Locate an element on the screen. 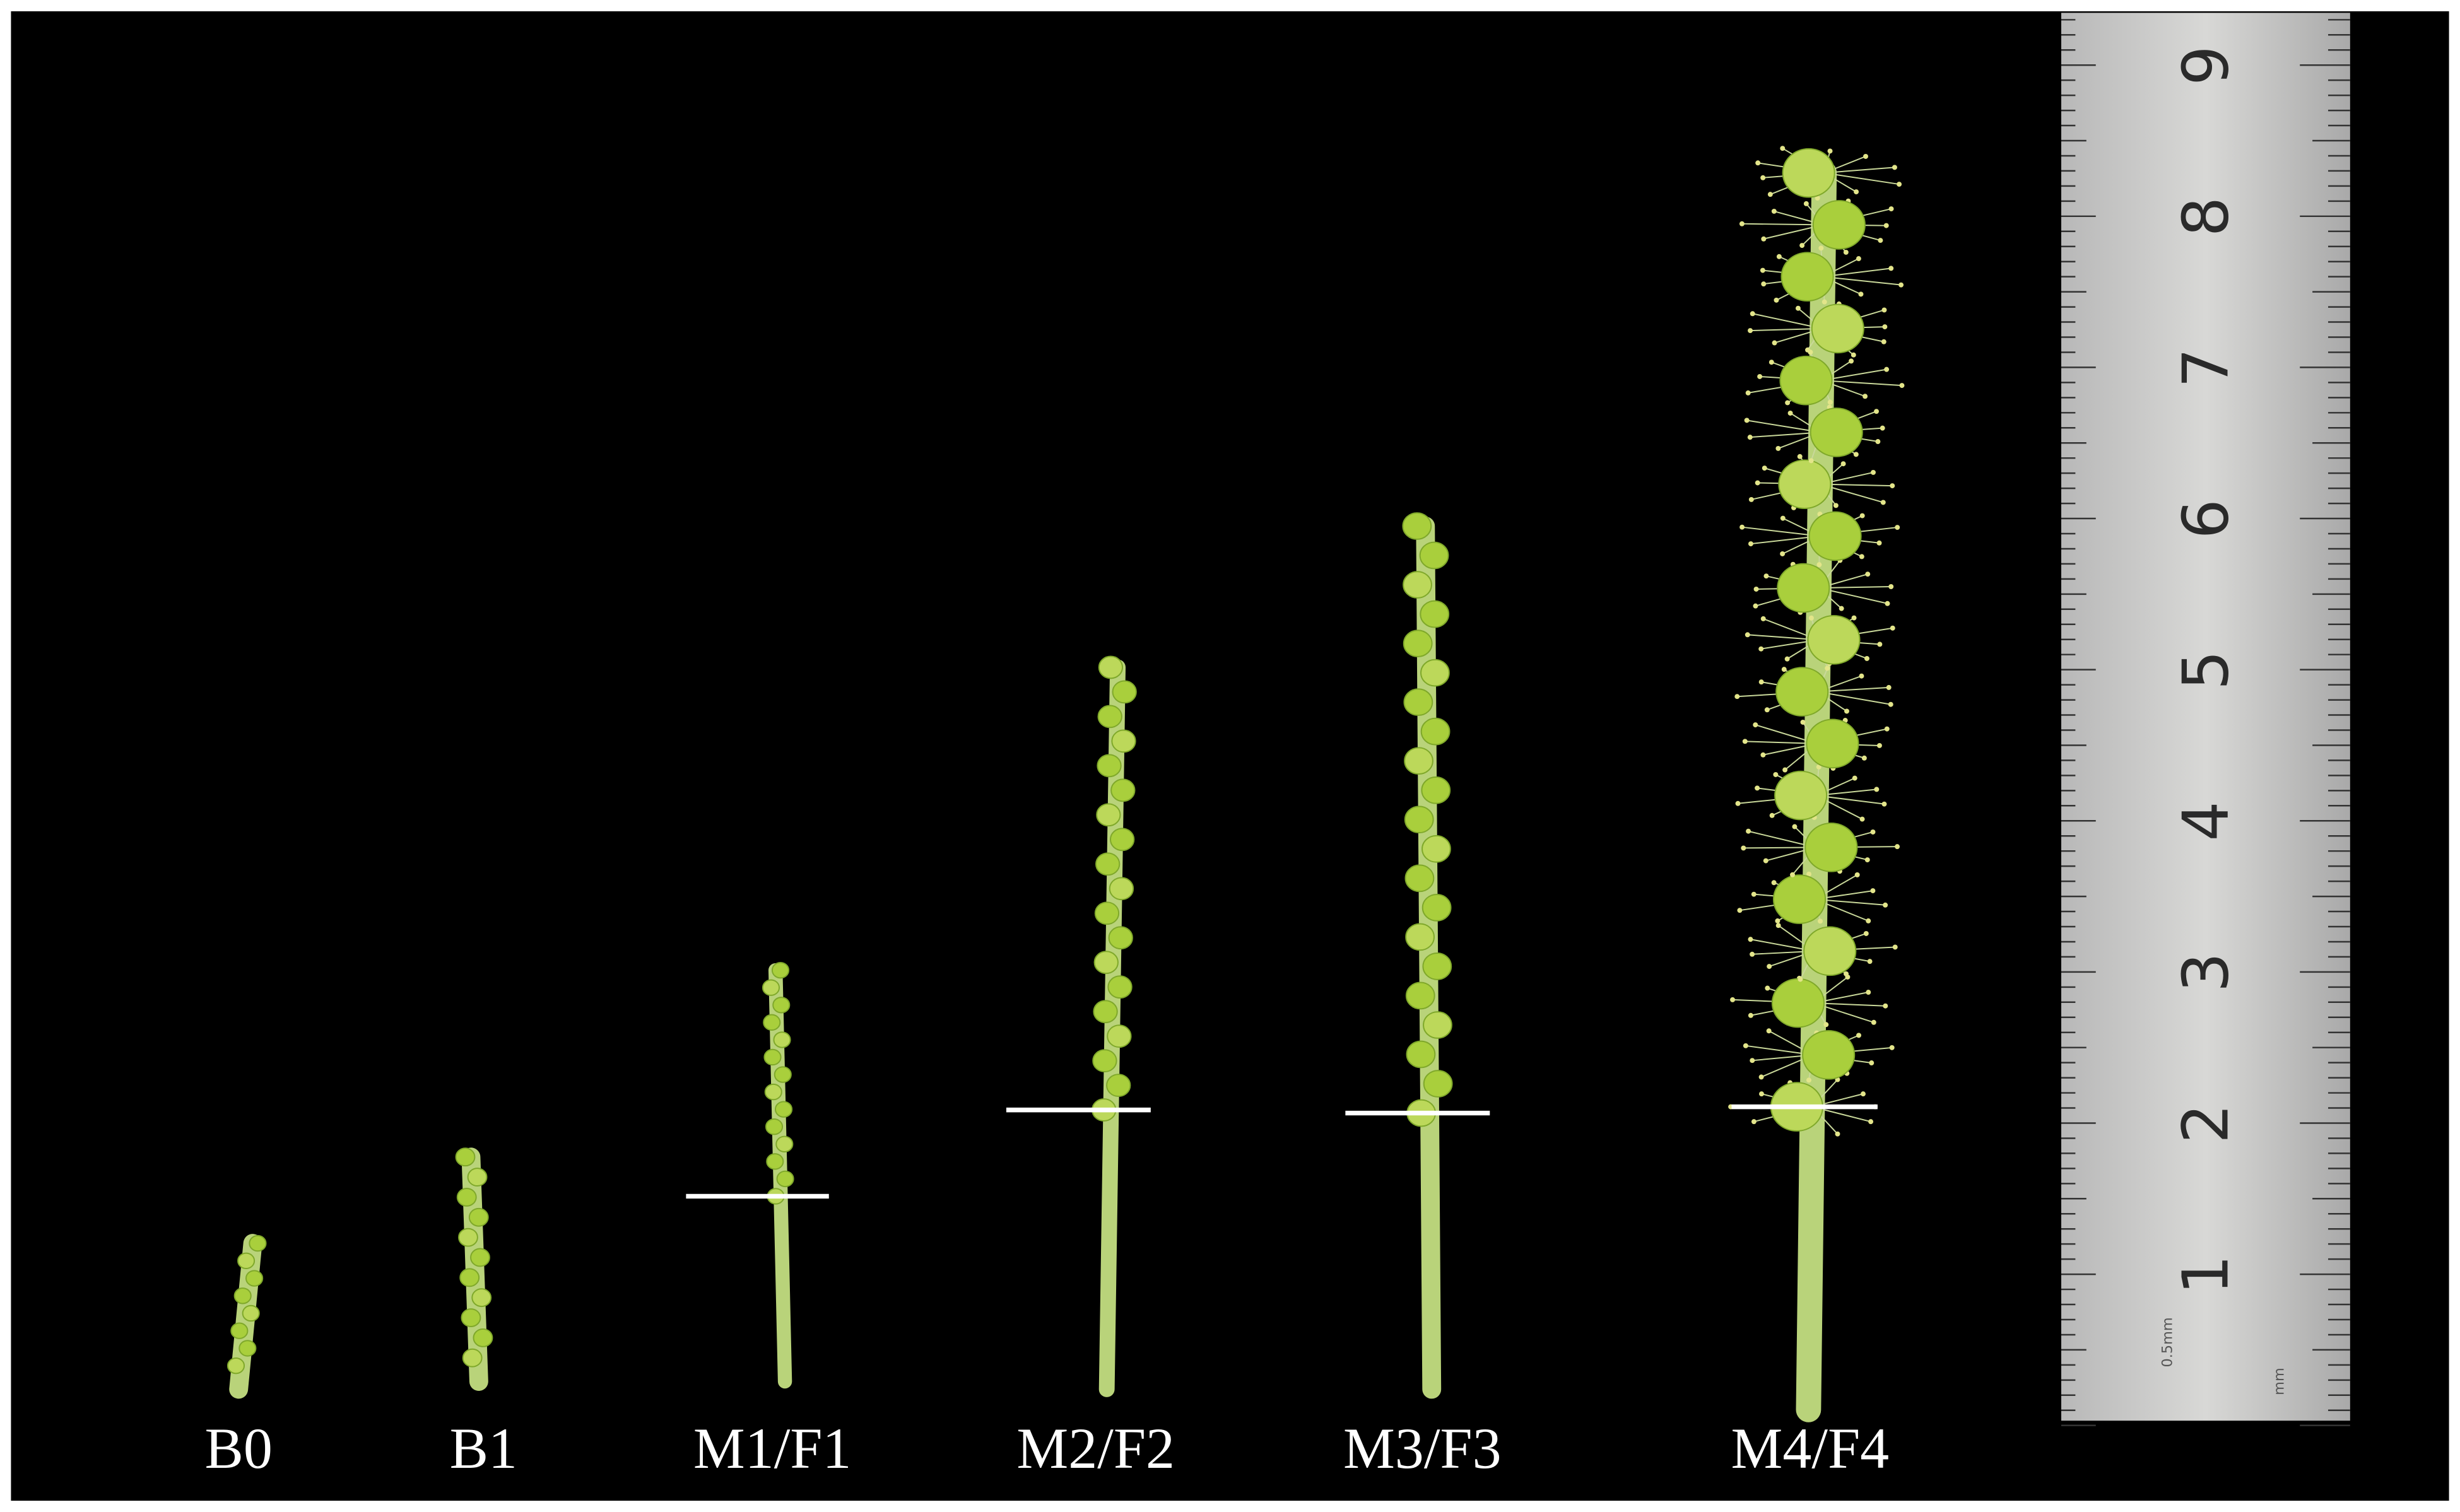 The height and width of the screenshot is (1512, 2460). ruler-number: 4 is located at coordinates (2206, 821).